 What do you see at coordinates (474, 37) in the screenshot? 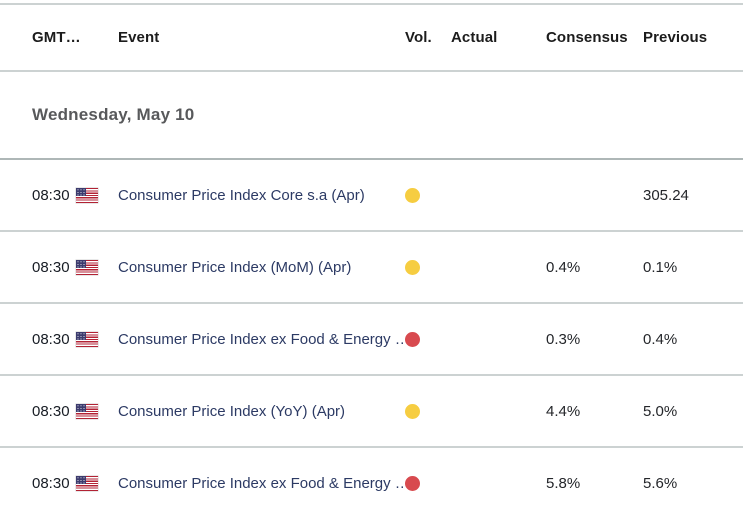
I see `column-header-actual: Actual` at bounding box center [474, 37].